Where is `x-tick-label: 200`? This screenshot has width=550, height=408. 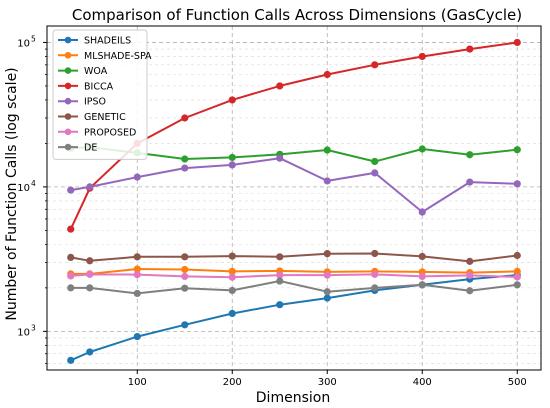 x-tick-label: 200 is located at coordinates (232, 382).